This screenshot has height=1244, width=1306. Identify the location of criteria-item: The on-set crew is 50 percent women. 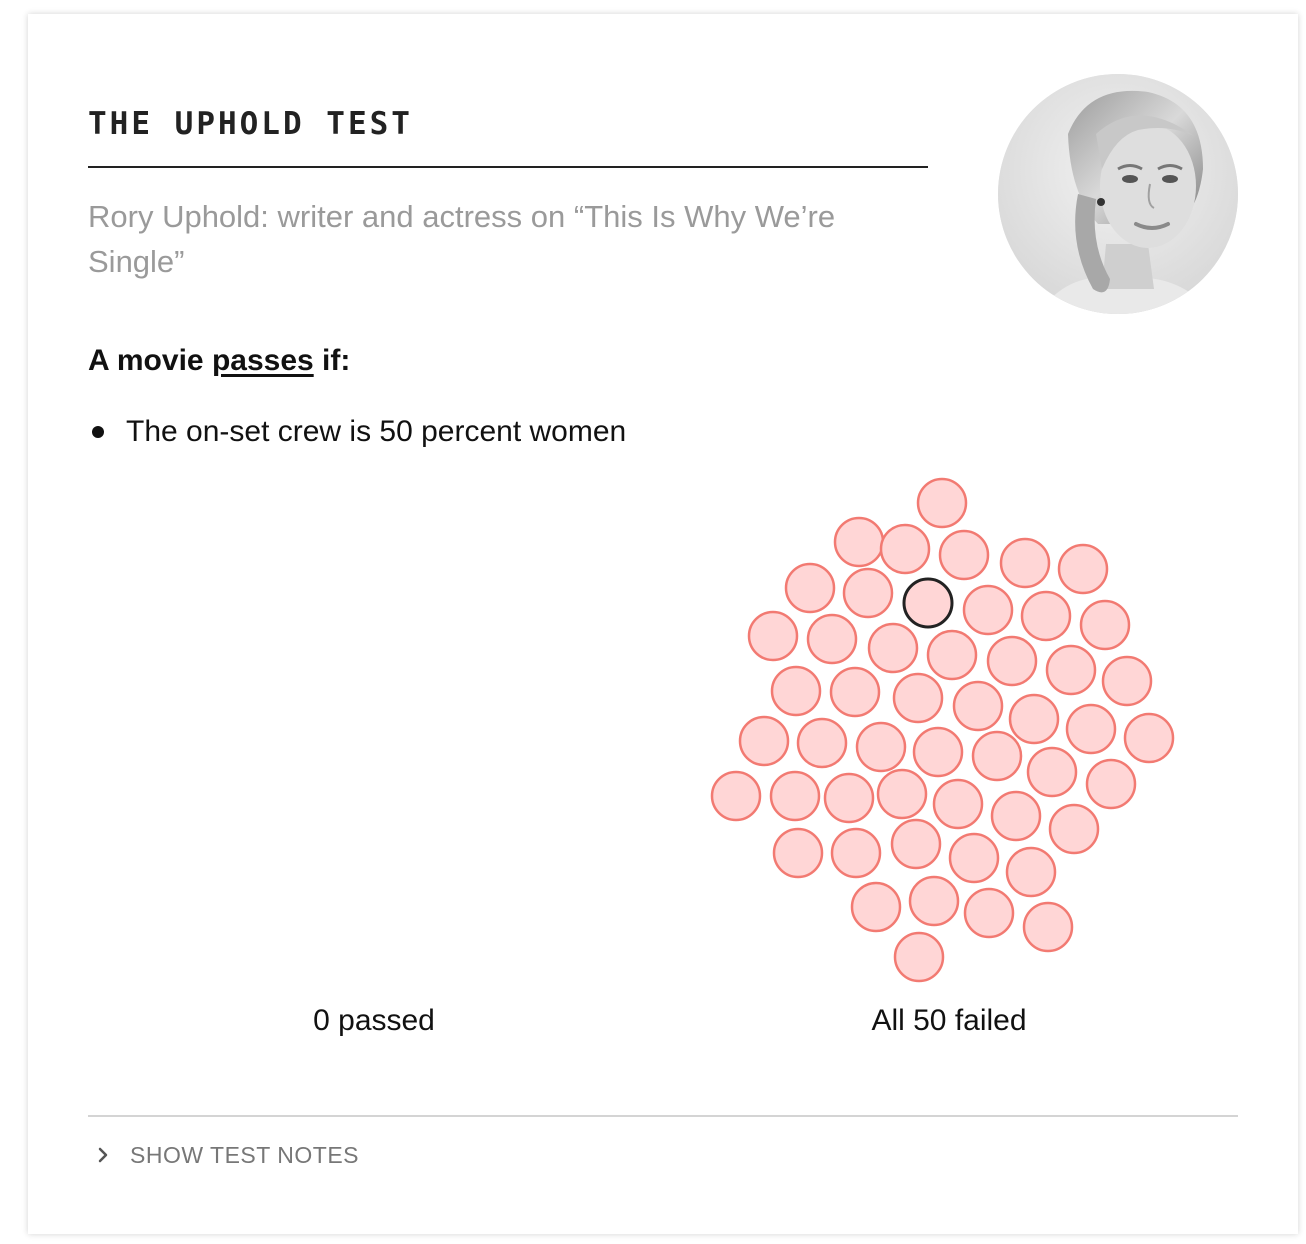
(357, 432).